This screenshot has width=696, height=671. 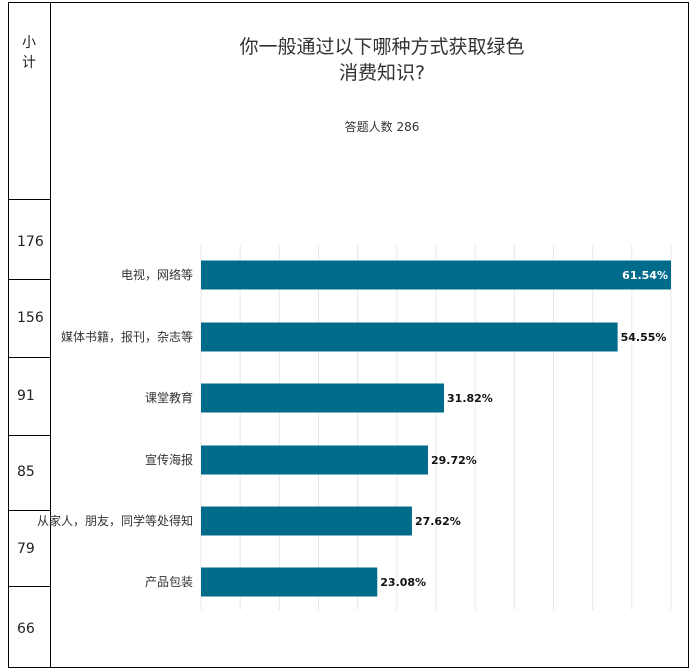 I want to click on count-value: 156, so click(x=30, y=318).